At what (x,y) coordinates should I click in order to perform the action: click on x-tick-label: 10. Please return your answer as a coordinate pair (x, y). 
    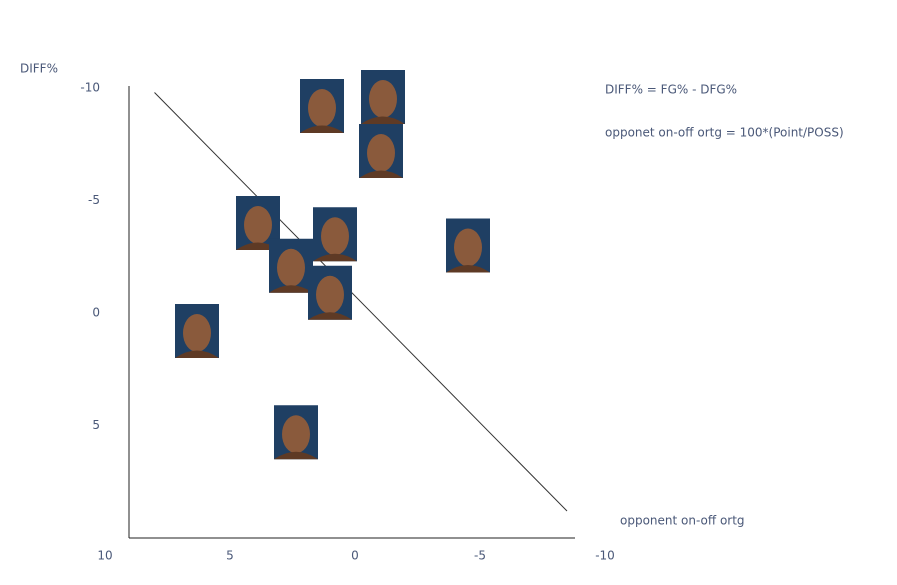
    Looking at the image, I should click on (104, 556).